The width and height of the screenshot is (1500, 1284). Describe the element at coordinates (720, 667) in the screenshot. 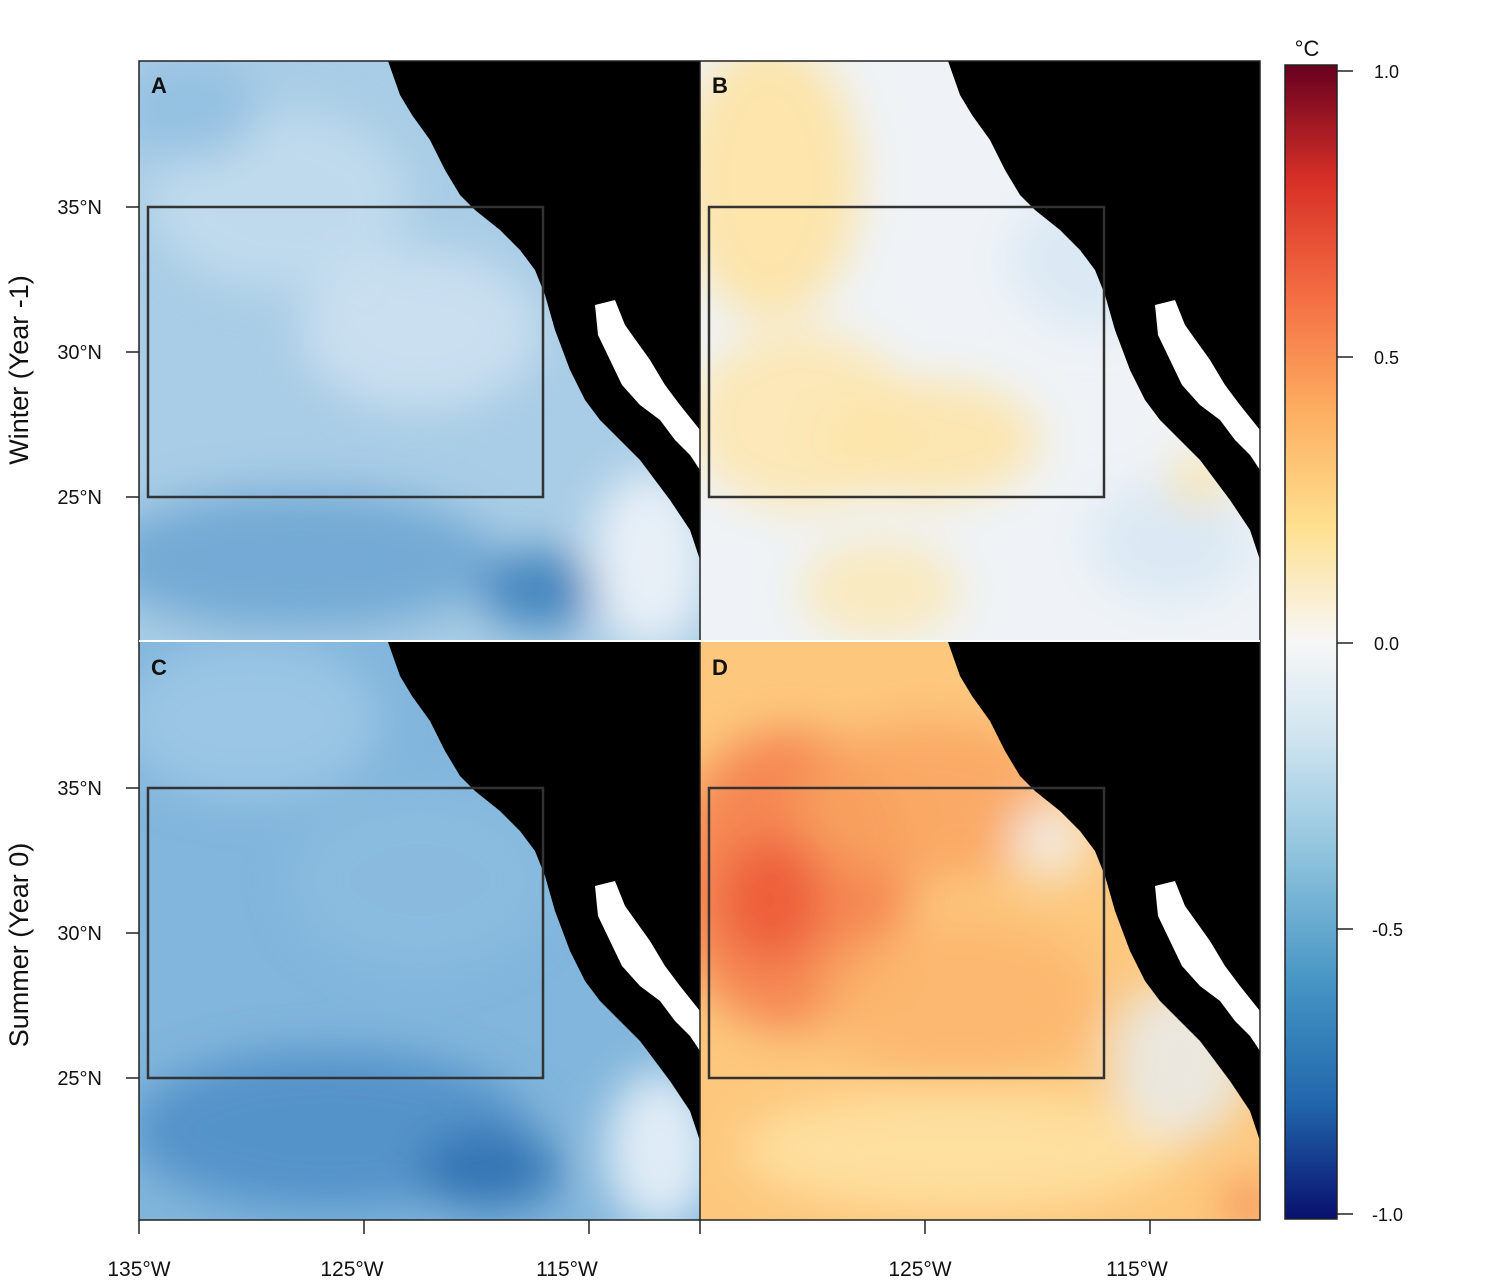

I see `panel-label-d: D` at that location.